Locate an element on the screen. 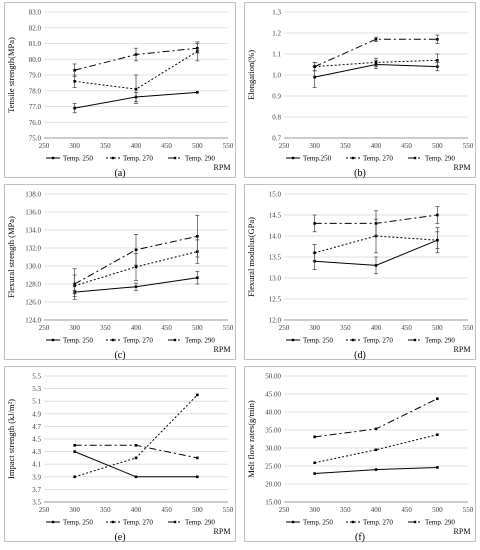 This screenshot has height=550, width=480. panel-label: (f) is located at coordinates (360, 537).